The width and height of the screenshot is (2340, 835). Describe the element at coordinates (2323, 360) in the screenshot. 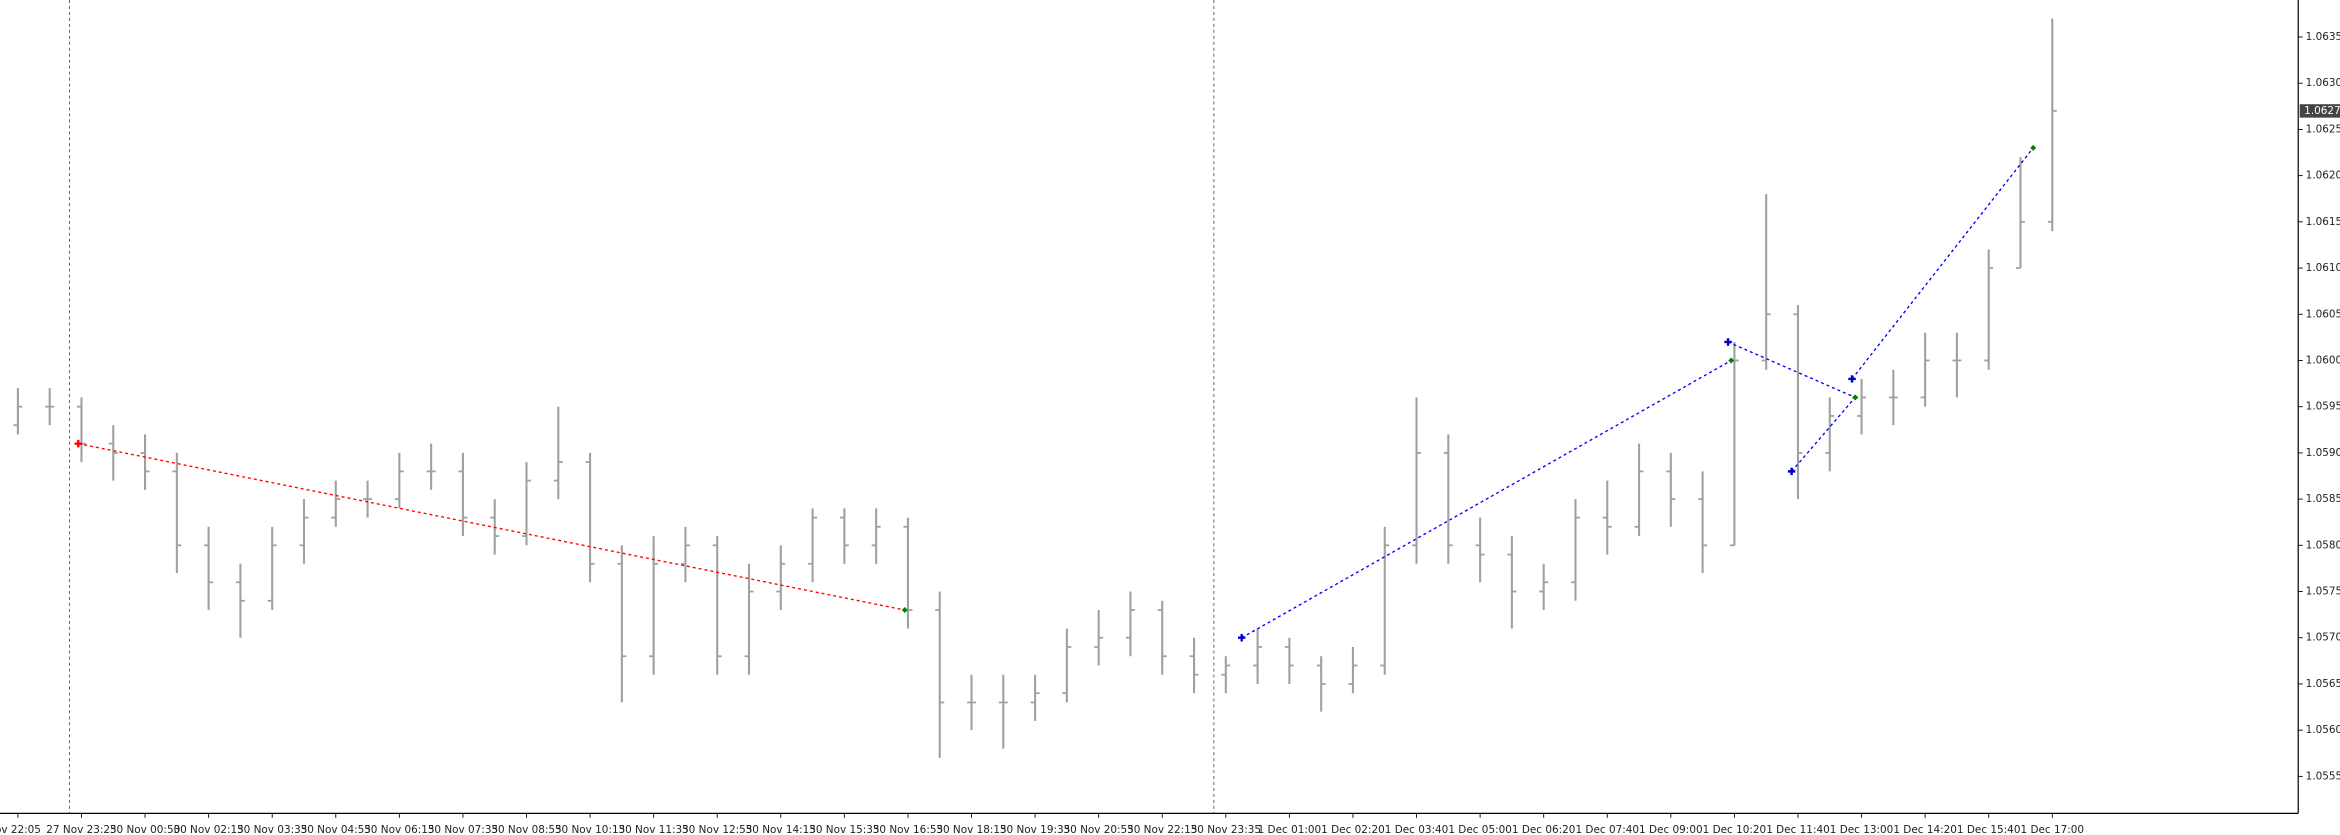

I see `y-tick-label: 1.0600` at that location.